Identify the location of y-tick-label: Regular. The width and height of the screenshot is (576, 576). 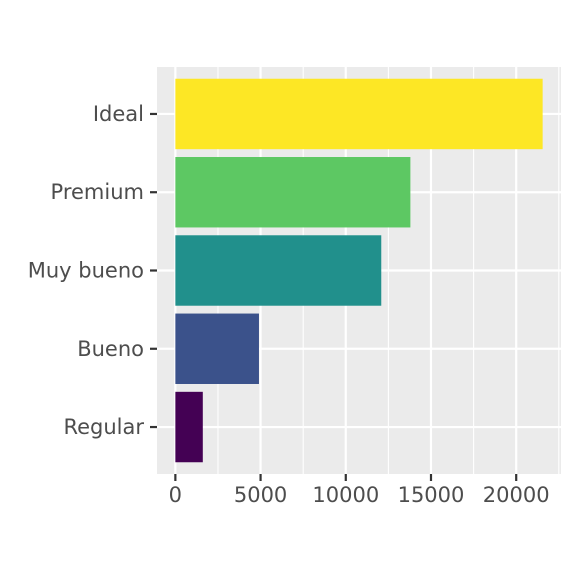
(103, 427).